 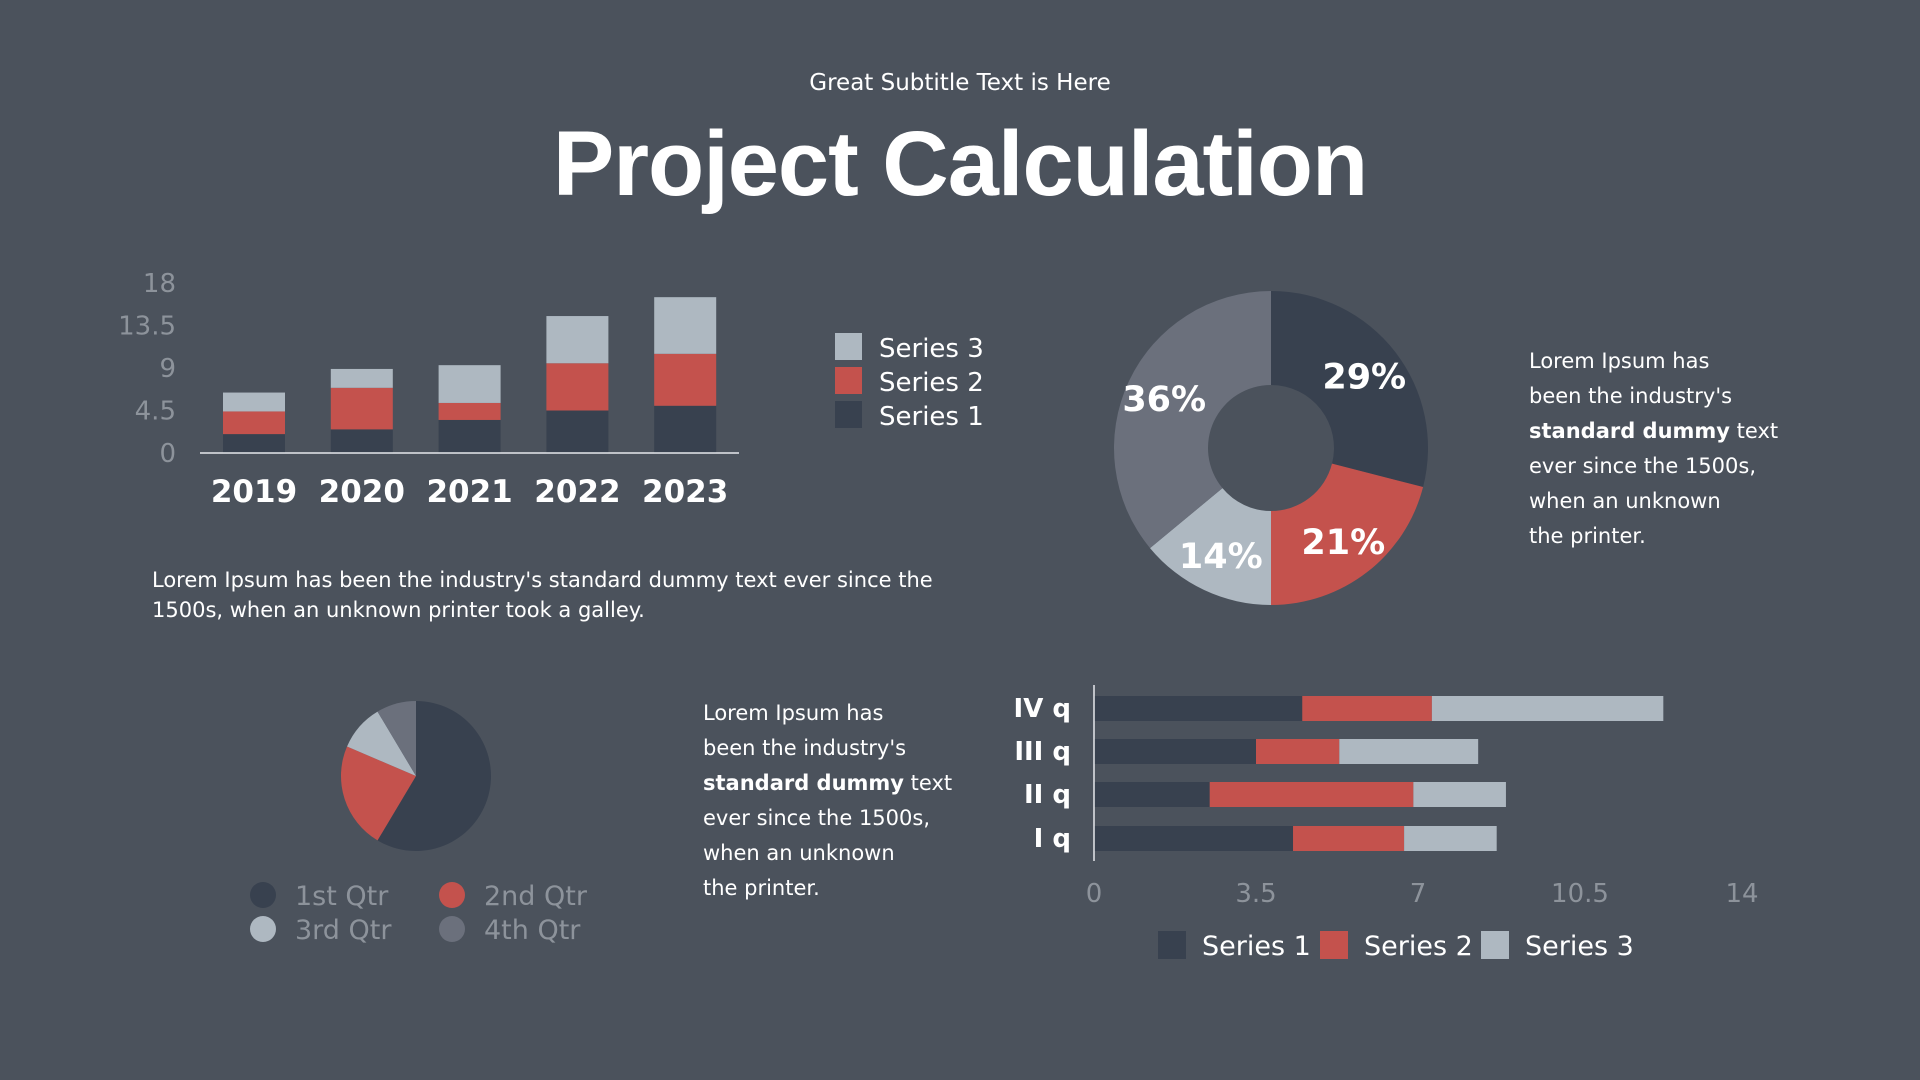 What do you see at coordinates (1042, 709) in the screenshot?
I see `y-tick-label: IV q` at bounding box center [1042, 709].